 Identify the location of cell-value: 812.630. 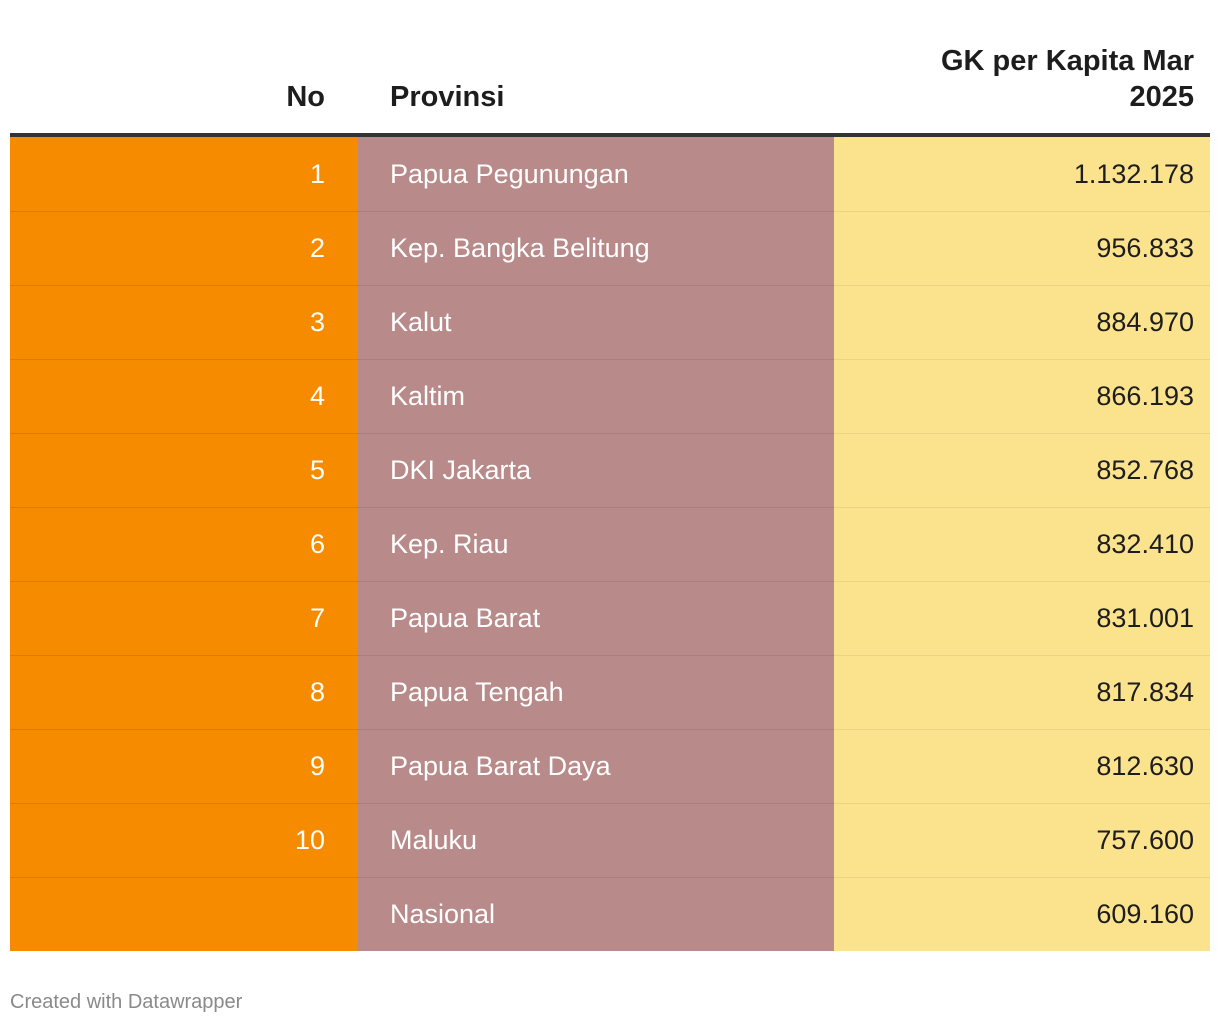
(1022, 766).